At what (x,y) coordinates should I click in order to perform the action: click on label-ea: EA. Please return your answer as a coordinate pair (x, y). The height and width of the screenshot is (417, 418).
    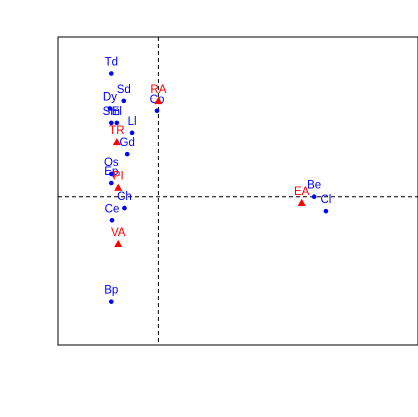
    Looking at the image, I should click on (302, 192).